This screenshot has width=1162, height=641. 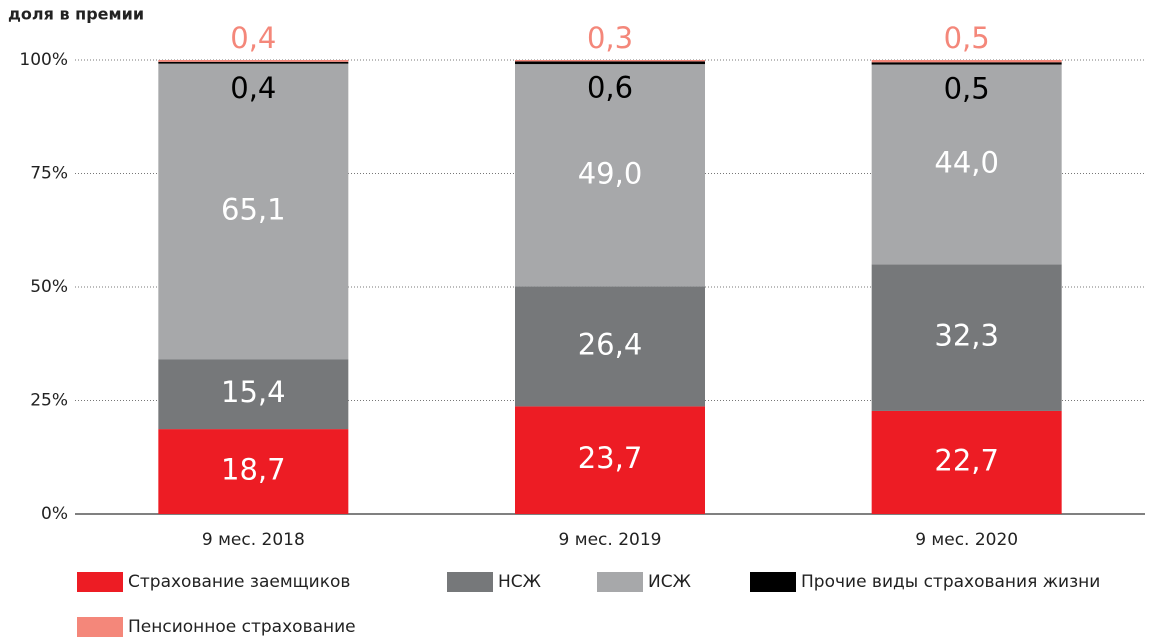 What do you see at coordinates (253, 209) in the screenshot?
I see `value-label: 65,1` at bounding box center [253, 209].